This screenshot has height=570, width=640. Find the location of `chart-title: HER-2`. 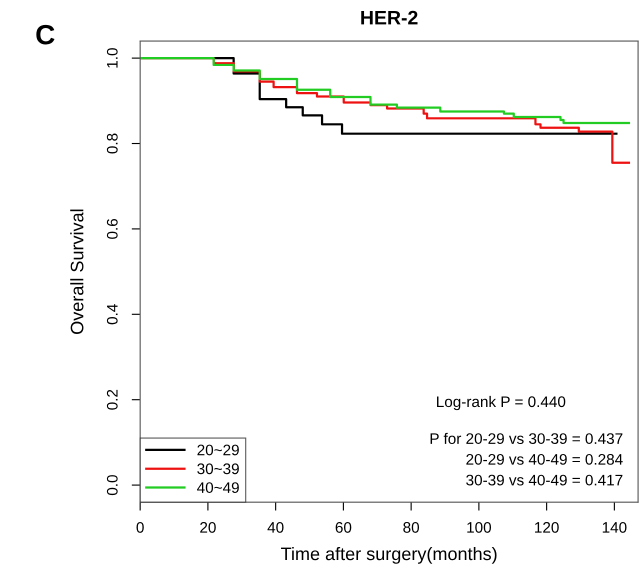

chart-title: HER-2 is located at coordinates (389, 17).